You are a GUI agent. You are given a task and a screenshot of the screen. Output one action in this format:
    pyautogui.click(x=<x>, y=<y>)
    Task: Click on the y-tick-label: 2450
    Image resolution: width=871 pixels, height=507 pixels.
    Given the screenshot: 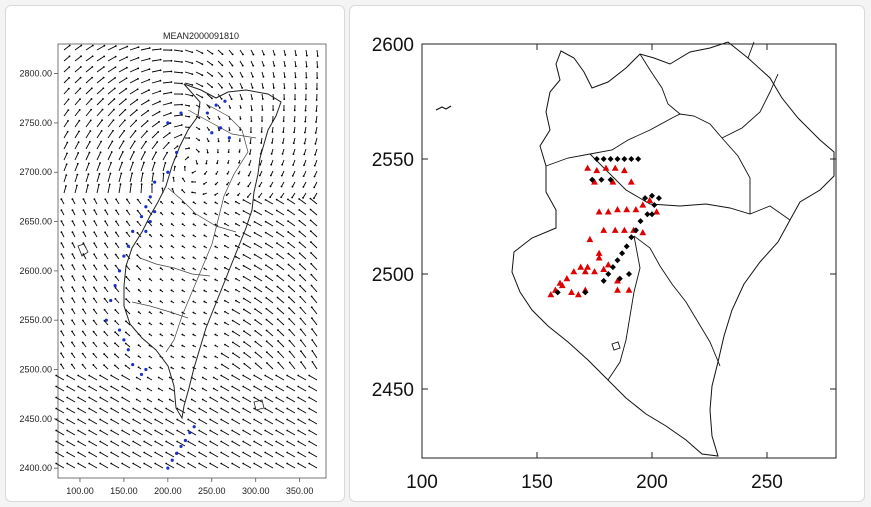 What is the action you would take?
    pyautogui.click(x=393, y=390)
    